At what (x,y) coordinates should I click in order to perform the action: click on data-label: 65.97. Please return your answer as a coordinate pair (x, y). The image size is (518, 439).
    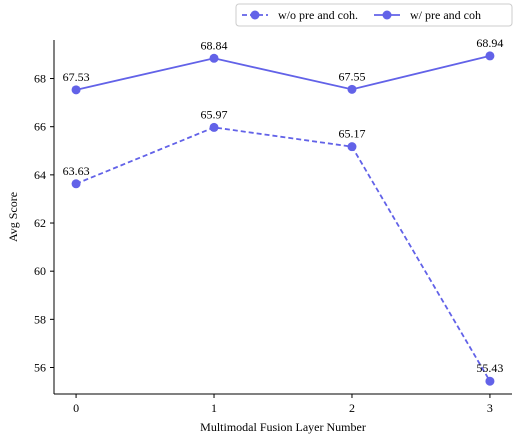
    Looking at the image, I should click on (214, 114).